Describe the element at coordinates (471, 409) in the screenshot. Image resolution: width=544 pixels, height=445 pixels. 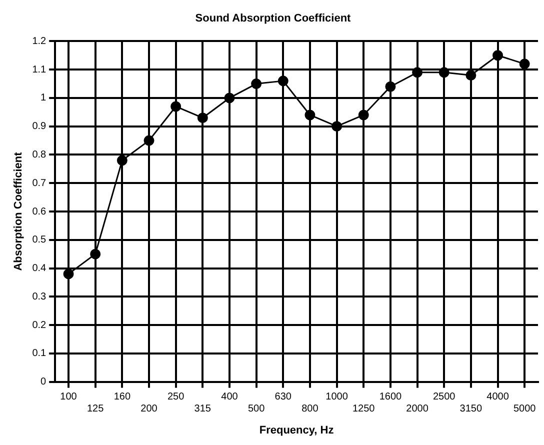
I see `x-tick-label: 3150` at that location.